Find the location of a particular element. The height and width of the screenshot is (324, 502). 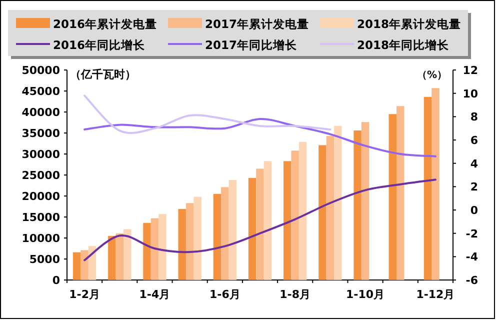

y-tick-label: 10000 is located at coordinates (41, 238).